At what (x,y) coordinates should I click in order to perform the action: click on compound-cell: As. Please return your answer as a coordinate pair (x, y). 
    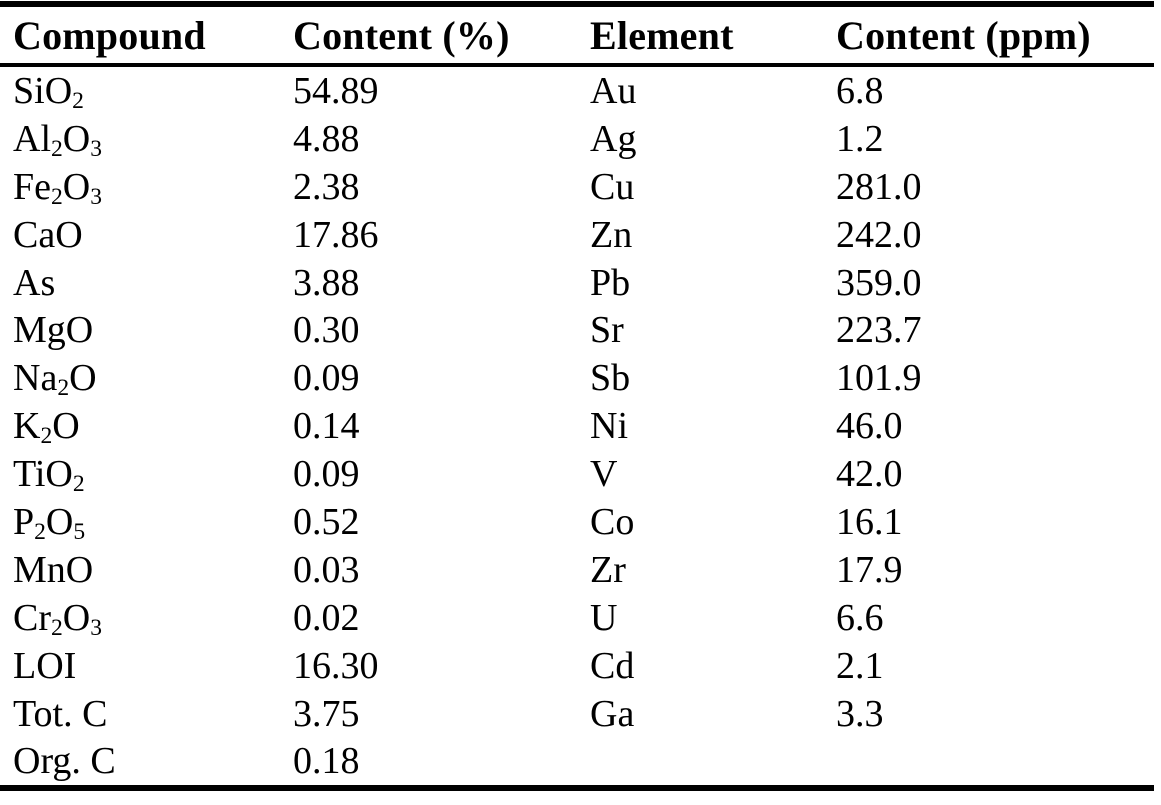
    Looking at the image, I should click on (34, 282).